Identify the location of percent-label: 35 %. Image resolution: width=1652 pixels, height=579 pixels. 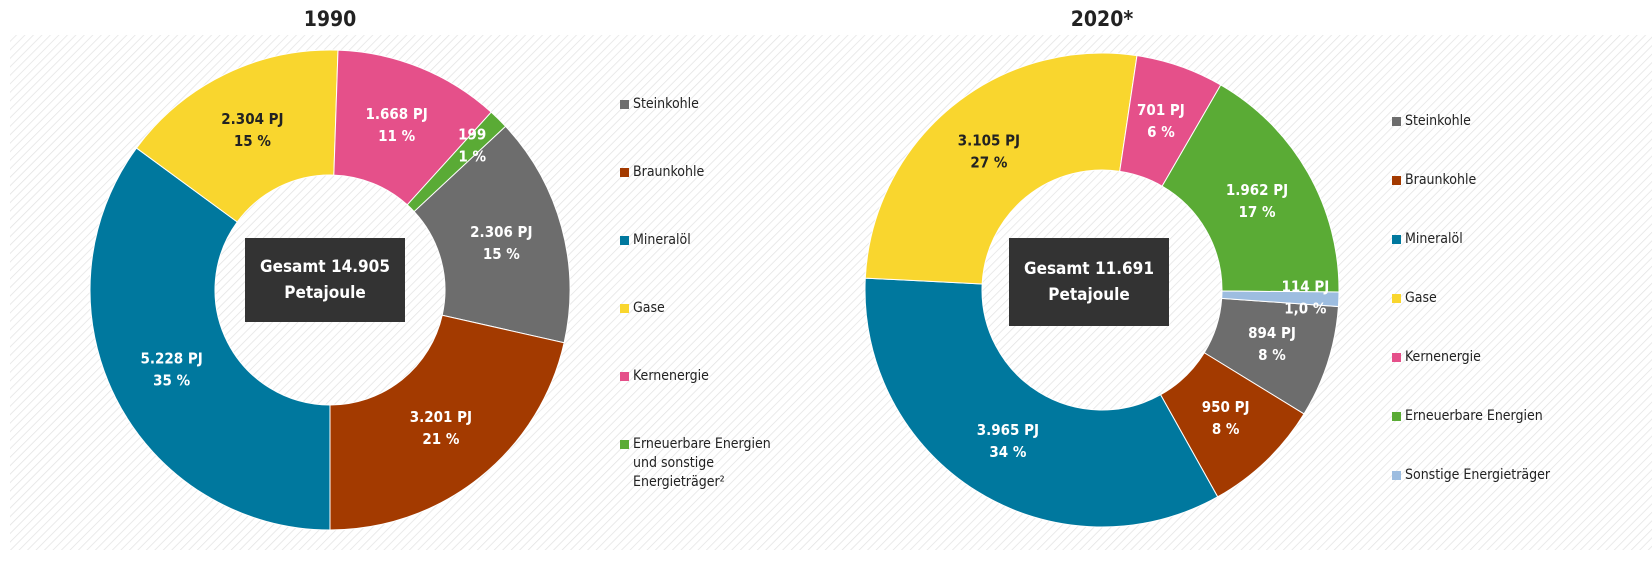
(171, 381).